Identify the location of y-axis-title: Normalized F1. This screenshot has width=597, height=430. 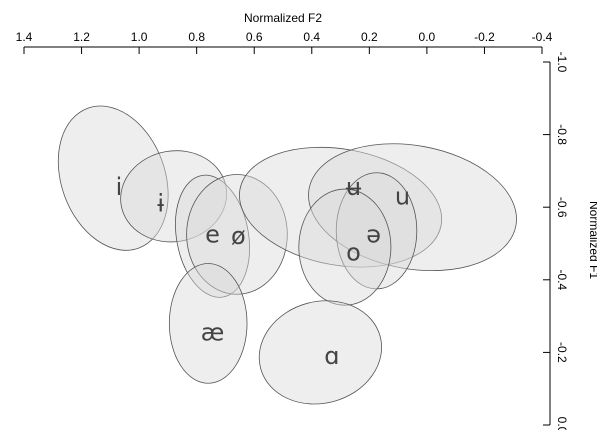
(592, 240).